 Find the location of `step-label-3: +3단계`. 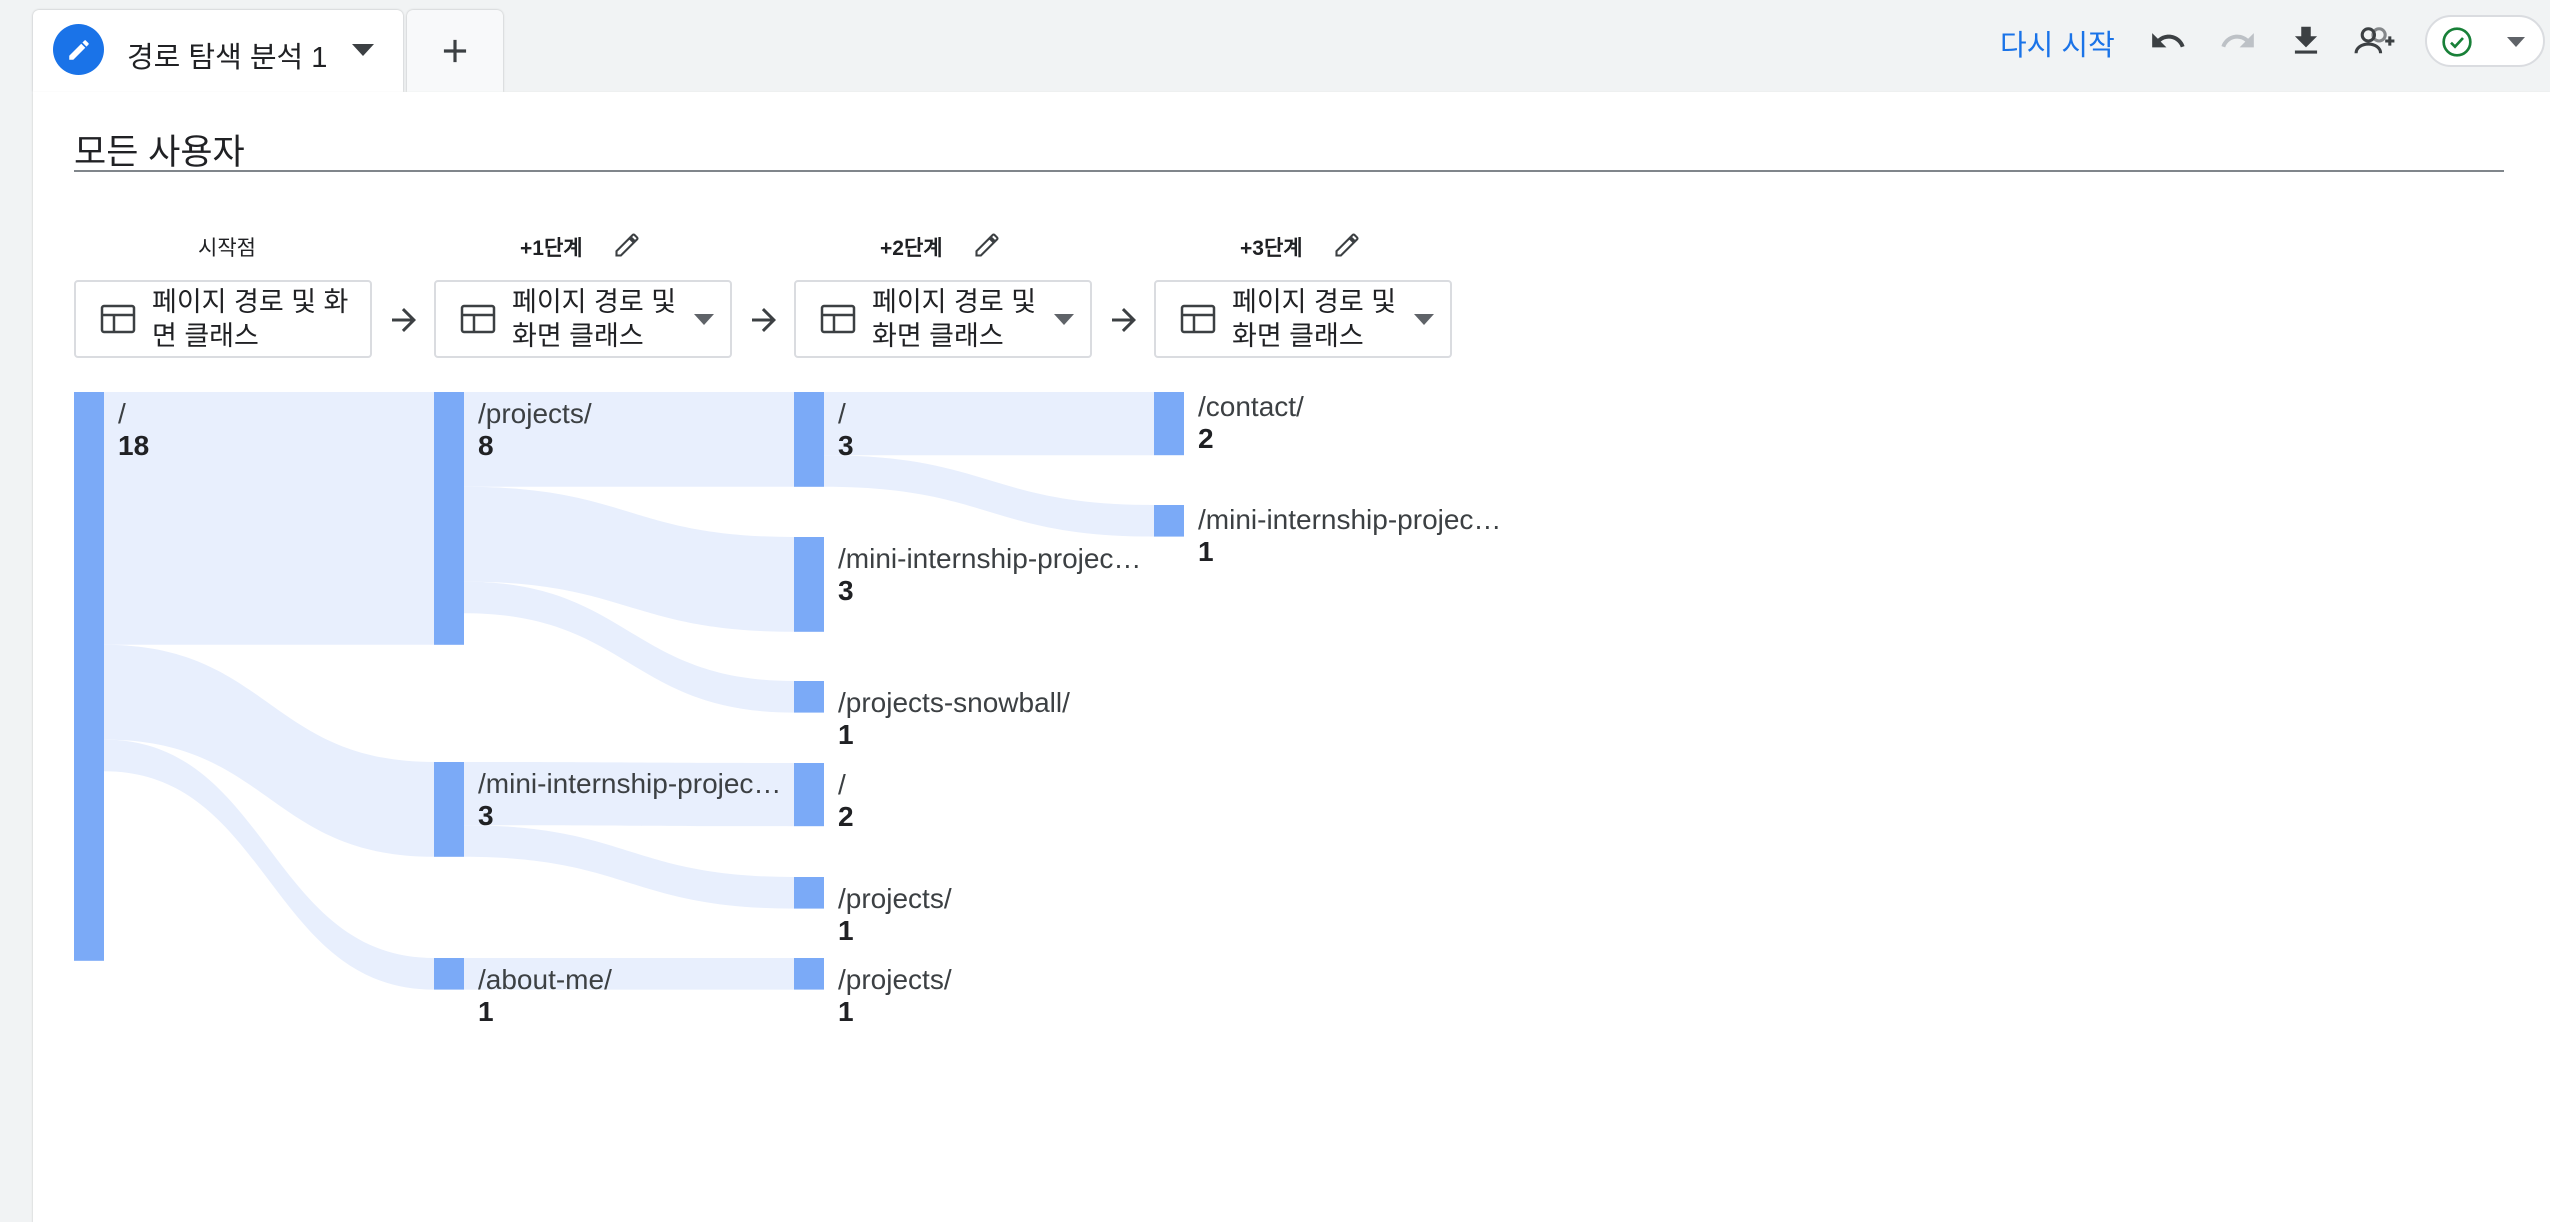

step-label-3: +3단계 is located at coordinates (1271, 248).